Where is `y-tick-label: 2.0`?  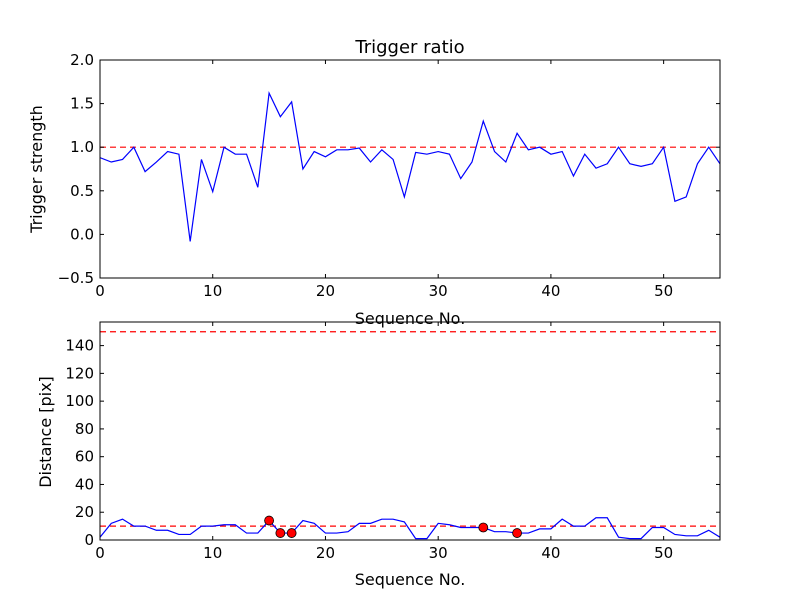 y-tick-label: 2.0 is located at coordinates (82, 60).